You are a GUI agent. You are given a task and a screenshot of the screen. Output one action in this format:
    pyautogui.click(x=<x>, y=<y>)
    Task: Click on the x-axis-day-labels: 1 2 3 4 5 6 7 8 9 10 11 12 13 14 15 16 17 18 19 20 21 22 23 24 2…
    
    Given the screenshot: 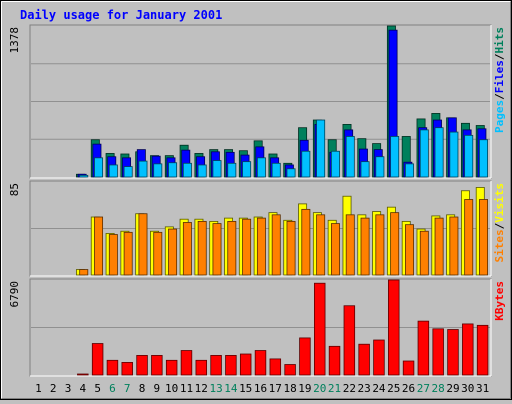 What is the action you would take?
    pyautogui.click(x=262, y=388)
    